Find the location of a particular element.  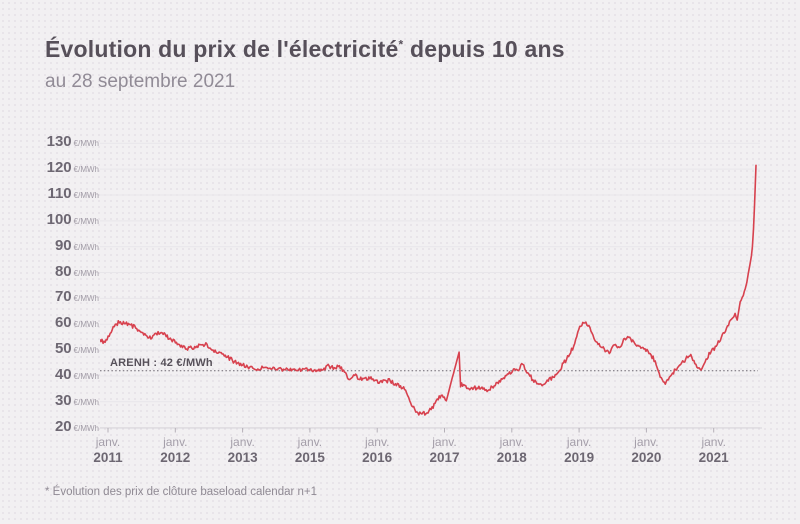

x-tick-year: 2012 is located at coordinates (175, 457).